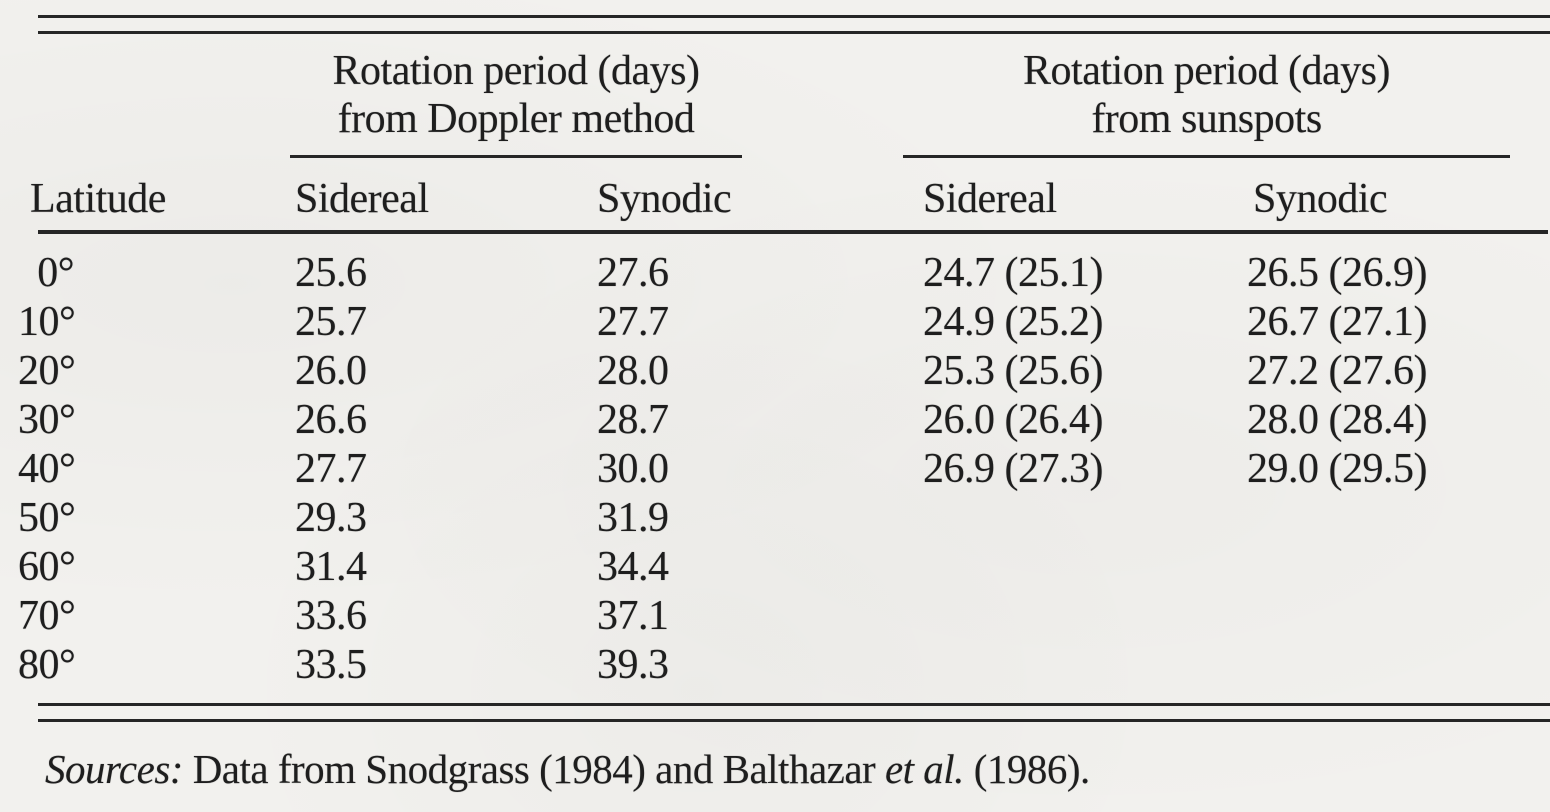 Image resolution: width=1550 pixels, height=812 pixels. I want to click on latitude-cell: 30°, so click(47, 420).